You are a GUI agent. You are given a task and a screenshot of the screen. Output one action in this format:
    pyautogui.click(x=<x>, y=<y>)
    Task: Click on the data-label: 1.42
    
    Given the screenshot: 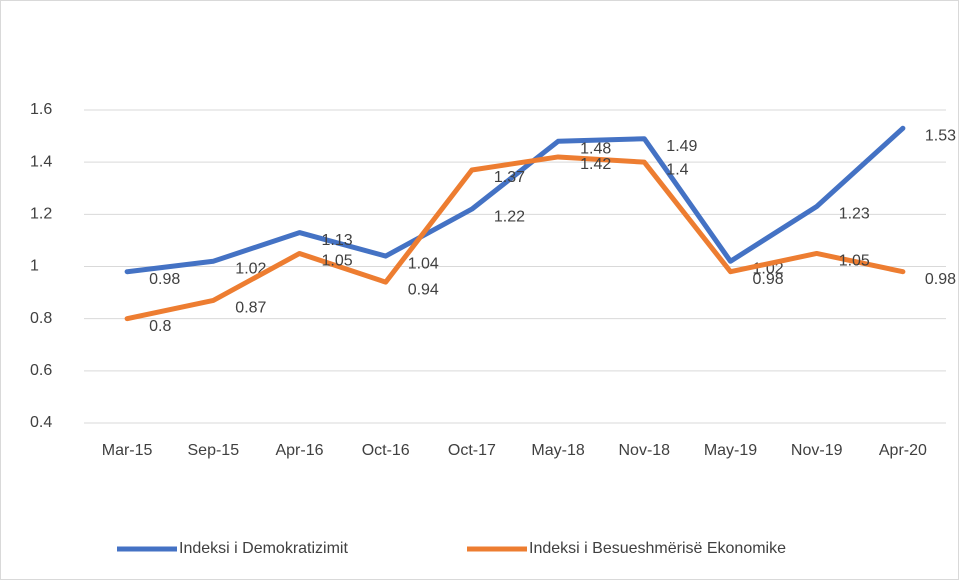 What is the action you would take?
    pyautogui.click(x=595, y=164)
    